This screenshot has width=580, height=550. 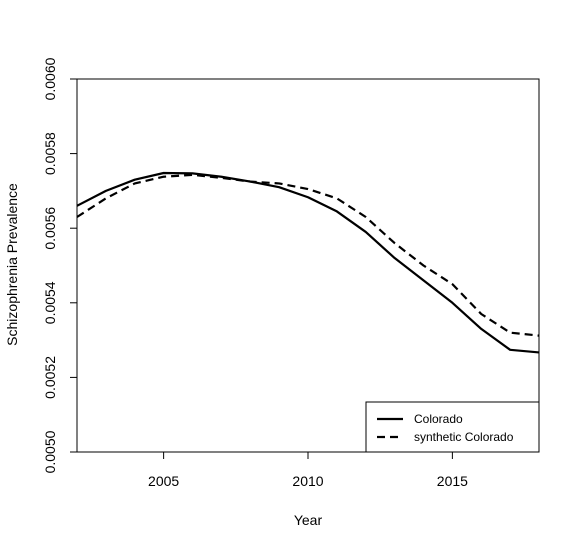 I want to click on legend: Colorado synthetic Colorado, so click(x=452, y=427).